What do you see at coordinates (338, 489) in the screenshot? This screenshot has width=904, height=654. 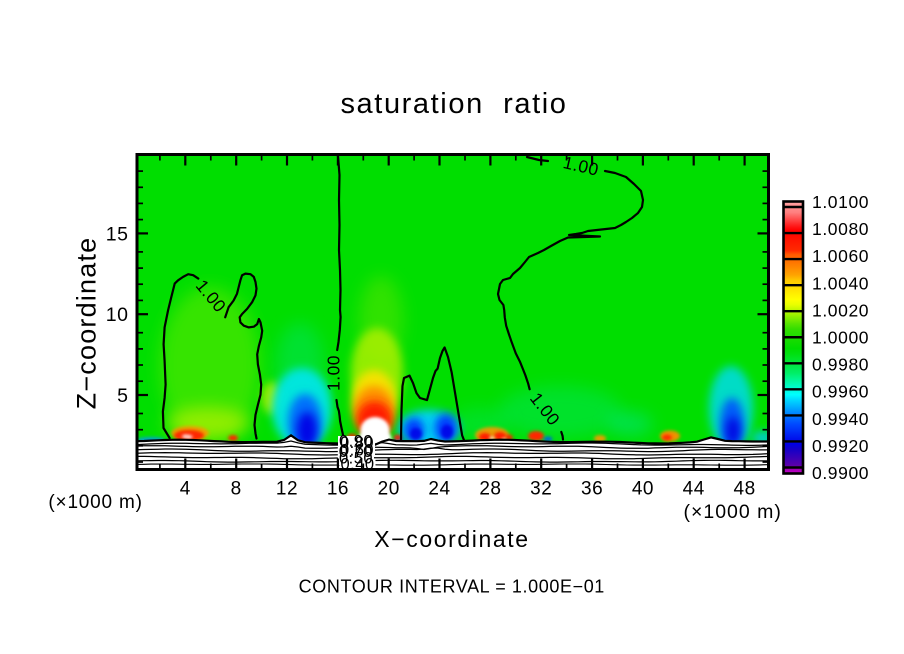 I see `svg-text: 16` at bounding box center [338, 489].